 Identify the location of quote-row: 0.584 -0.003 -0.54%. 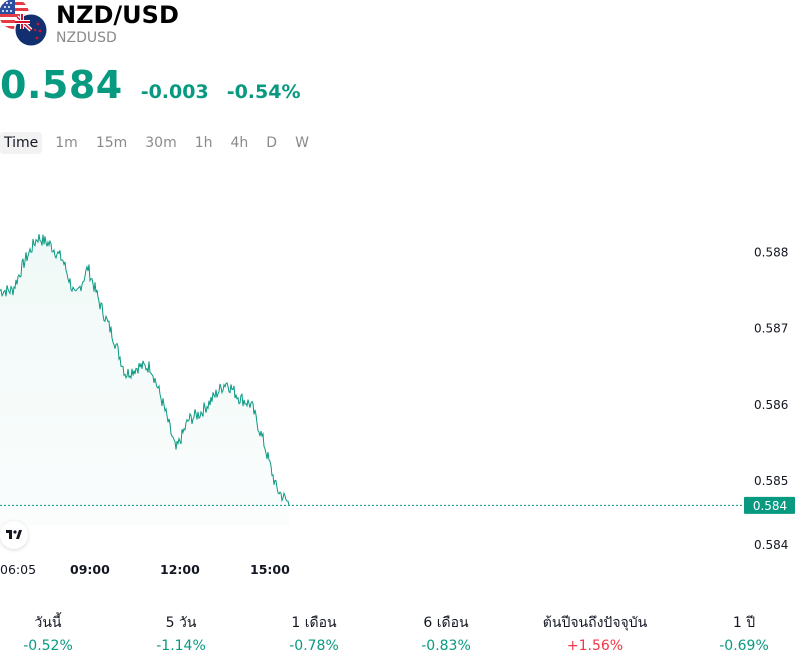
(150, 85).